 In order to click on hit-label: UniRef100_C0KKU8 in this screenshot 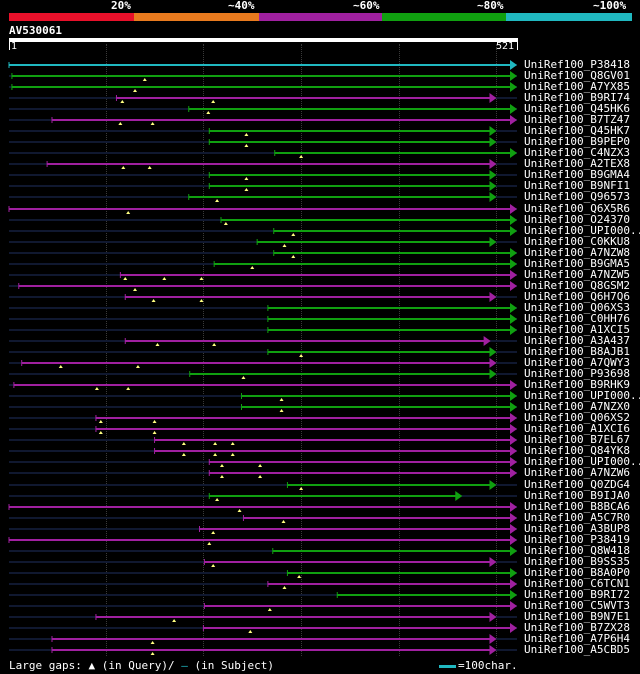, I will do `click(577, 241)`.